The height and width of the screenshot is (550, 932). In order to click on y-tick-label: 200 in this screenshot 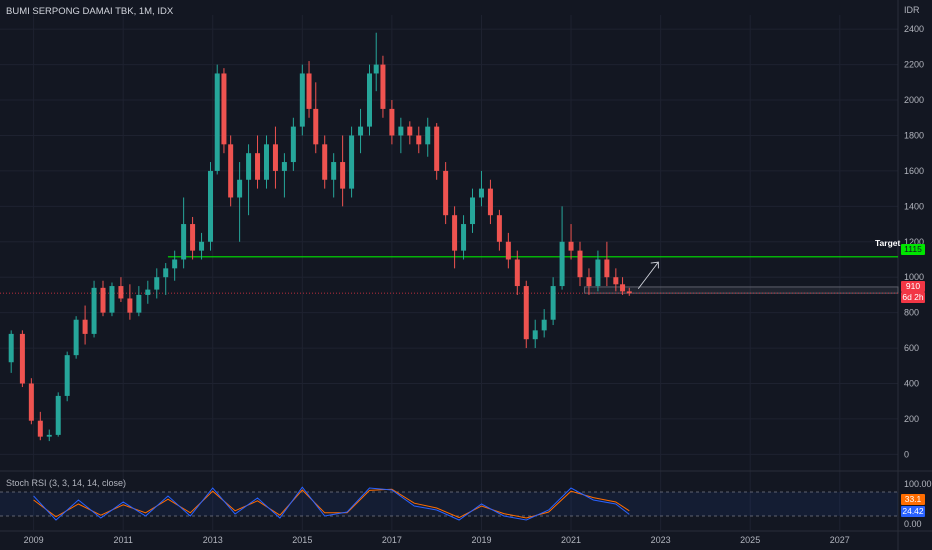, I will do `click(911, 419)`.